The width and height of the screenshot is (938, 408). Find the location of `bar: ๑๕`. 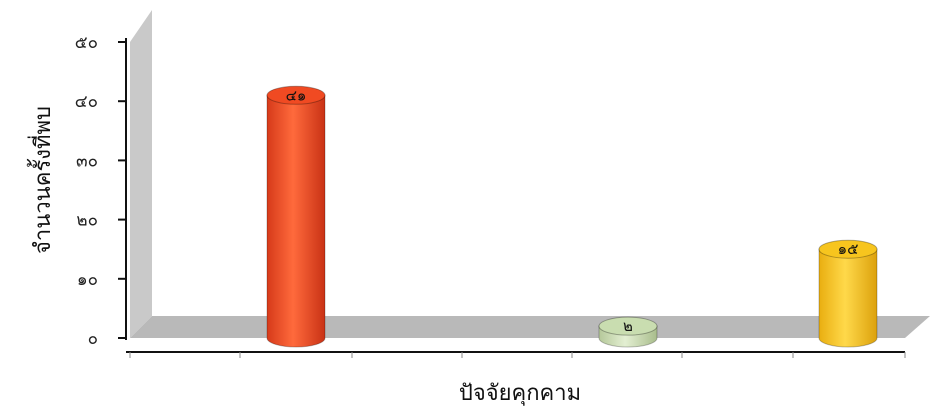

bar: ๑๕ is located at coordinates (848, 293).